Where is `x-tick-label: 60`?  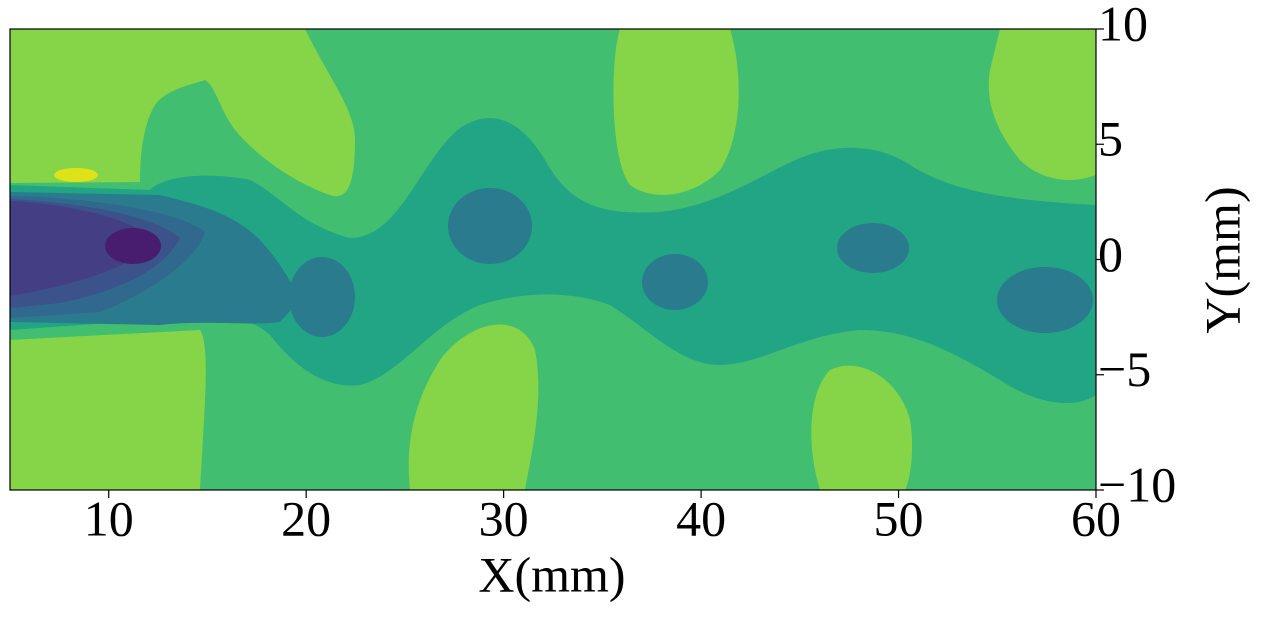
x-tick-label: 60 is located at coordinates (1096, 518).